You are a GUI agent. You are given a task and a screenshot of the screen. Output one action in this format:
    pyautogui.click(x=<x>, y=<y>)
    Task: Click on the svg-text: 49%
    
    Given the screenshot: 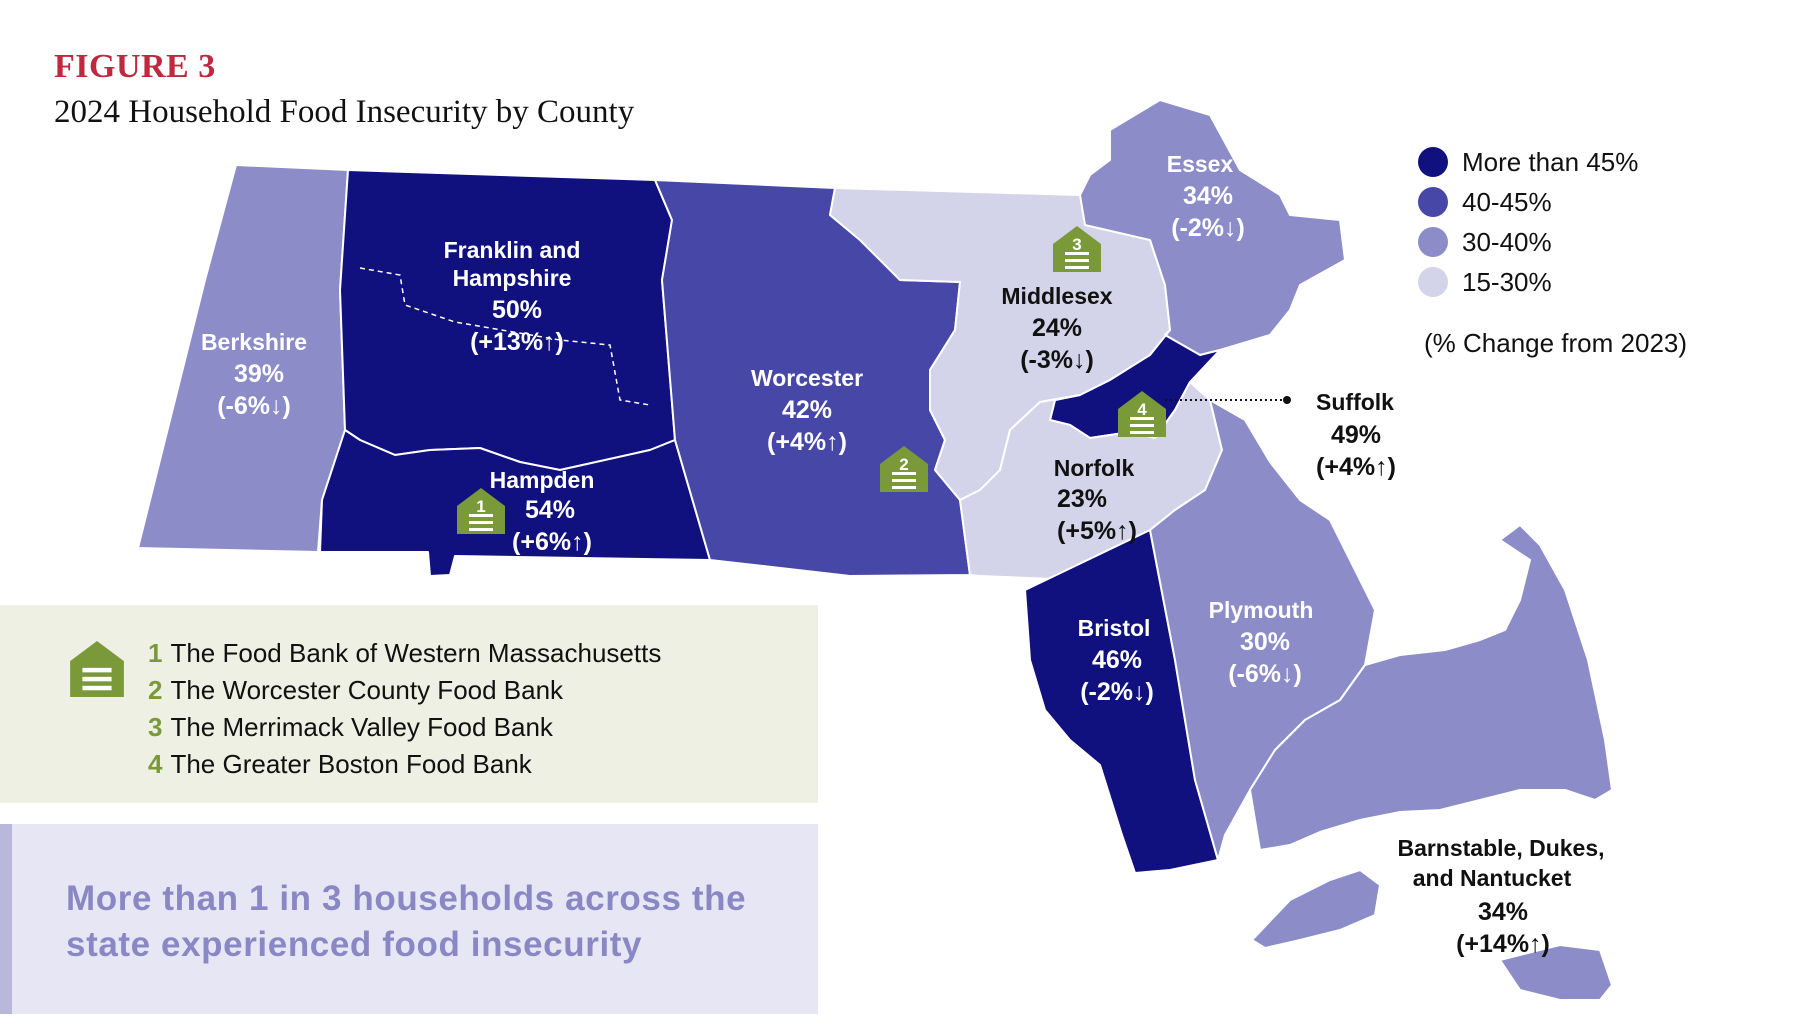 What is the action you would take?
    pyautogui.click(x=1356, y=435)
    